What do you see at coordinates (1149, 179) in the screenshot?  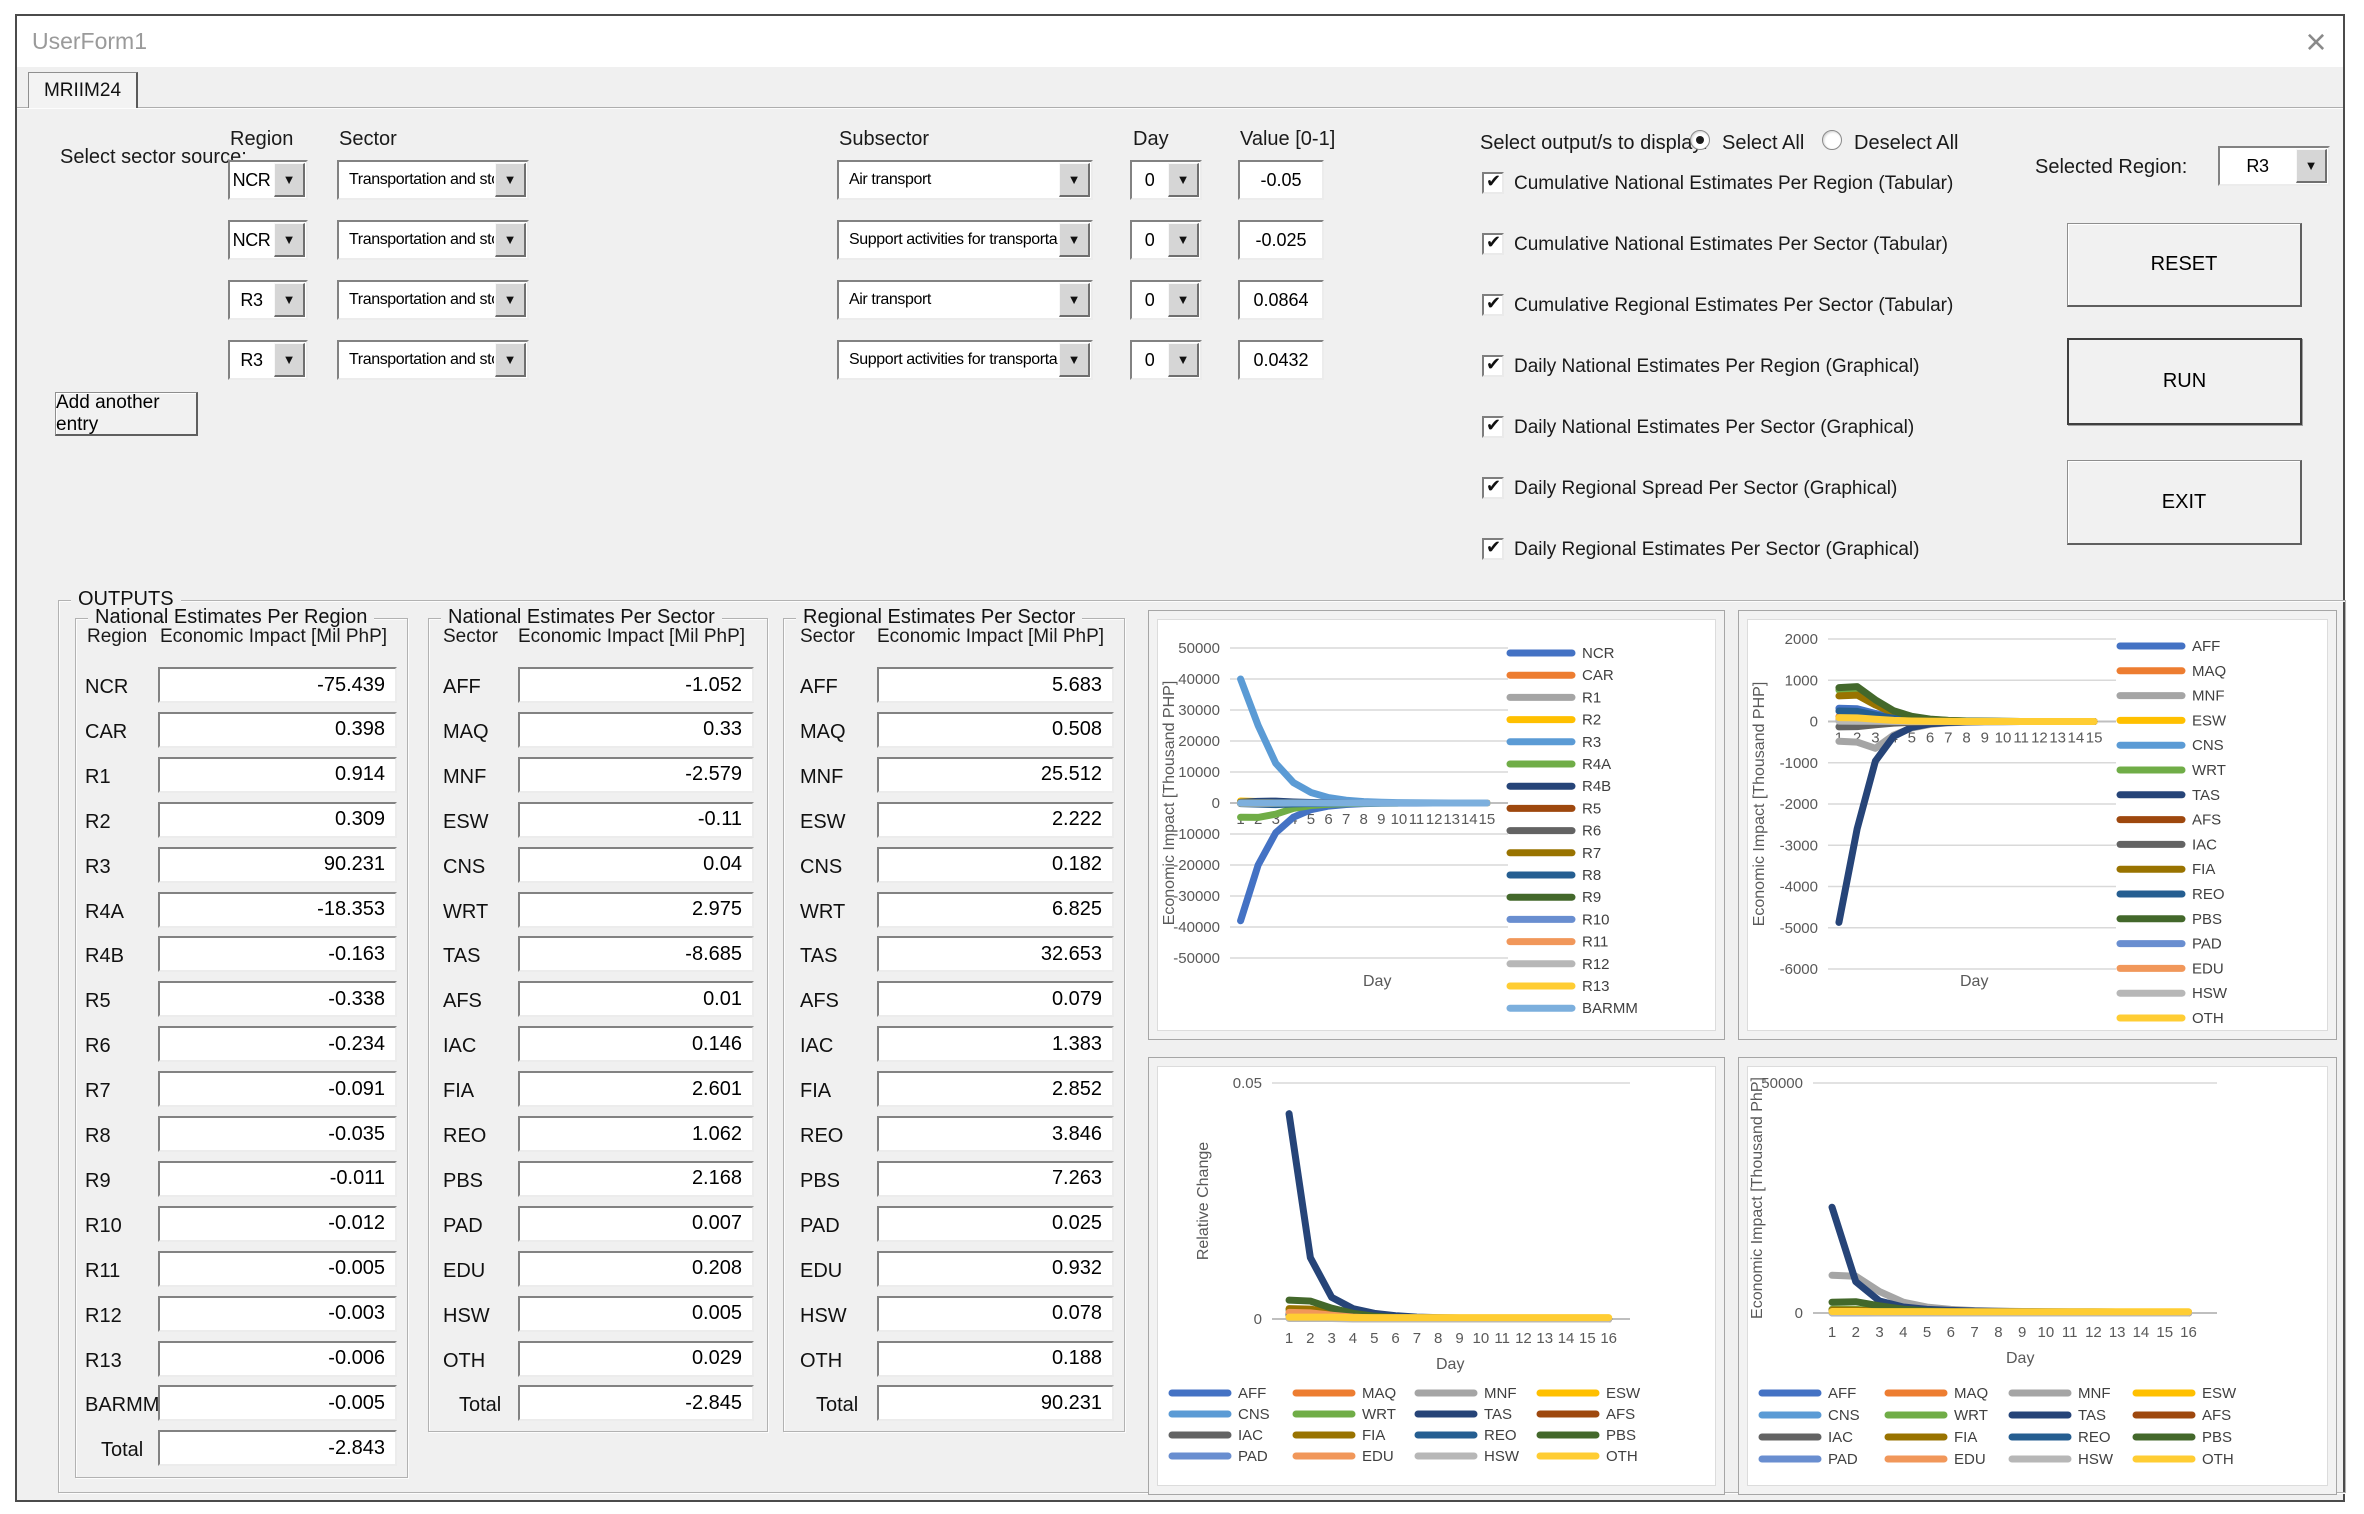 I see `day-combo-value: 0` at bounding box center [1149, 179].